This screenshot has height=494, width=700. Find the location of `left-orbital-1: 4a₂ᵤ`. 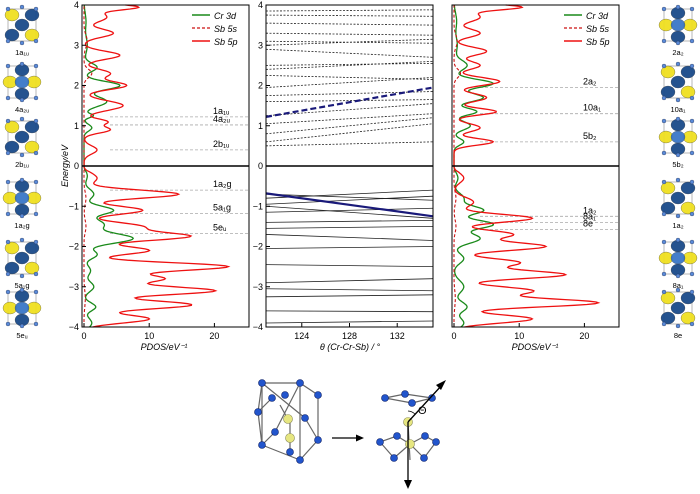

left-orbital-1: 4a₂ᵤ is located at coordinates (22, 87).